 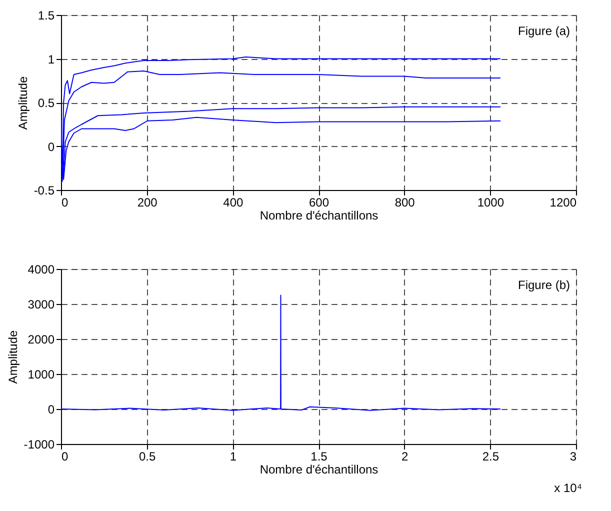 What do you see at coordinates (233, 457) in the screenshot?
I see `x-tick-label: 1` at bounding box center [233, 457].